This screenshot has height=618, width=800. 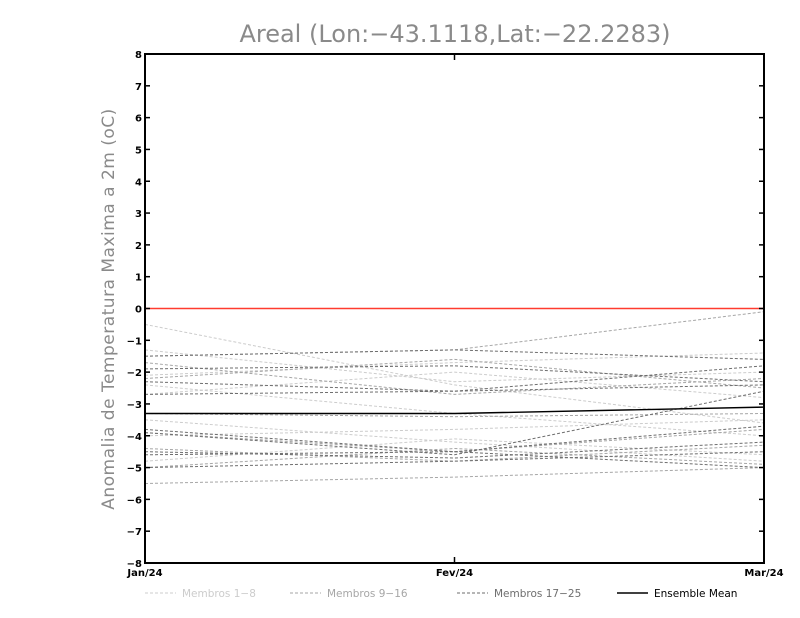 I want to click on y-tick-label: 6, so click(x=138, y=119).